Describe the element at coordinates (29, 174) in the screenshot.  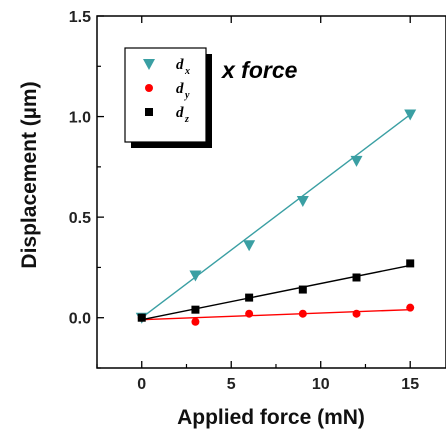
I see `y-axis-title: Displacement (µm)` at that location.